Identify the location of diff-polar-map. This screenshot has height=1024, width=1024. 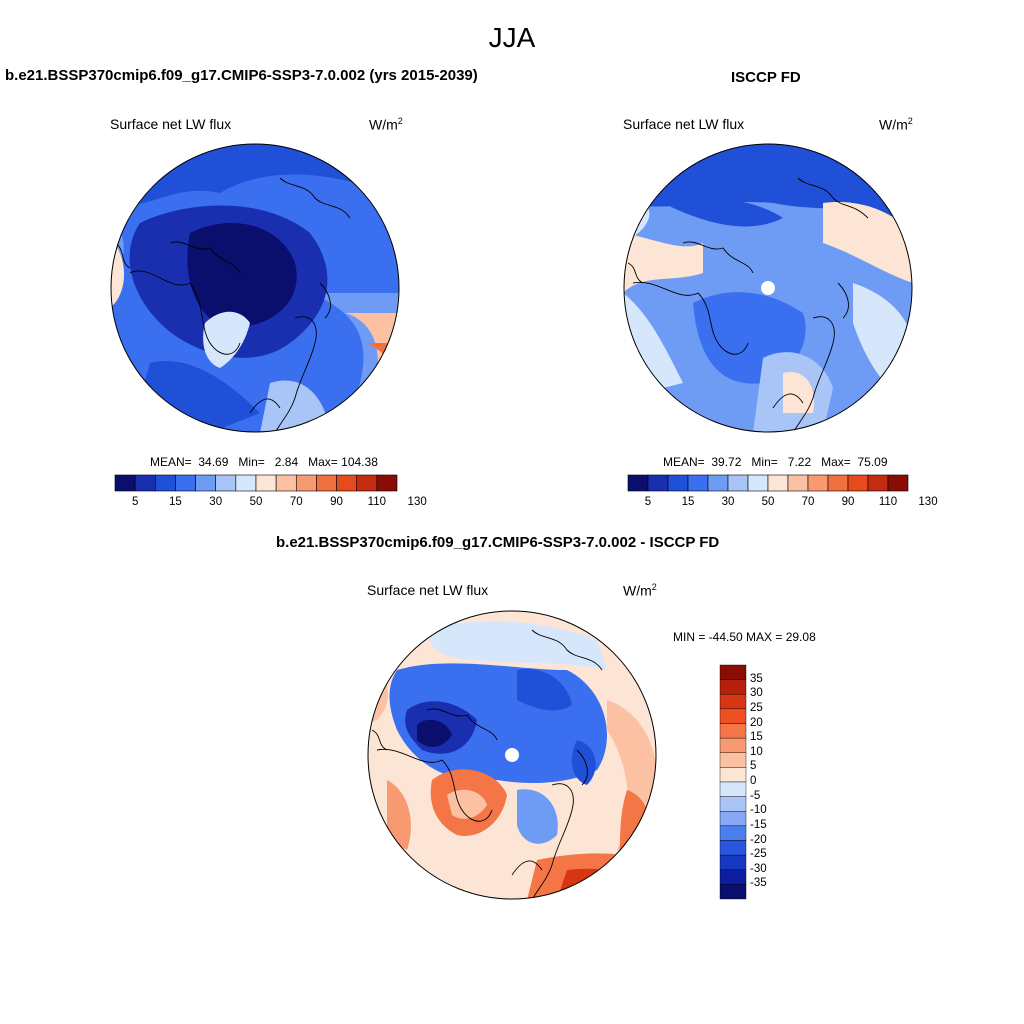
(512, 755).